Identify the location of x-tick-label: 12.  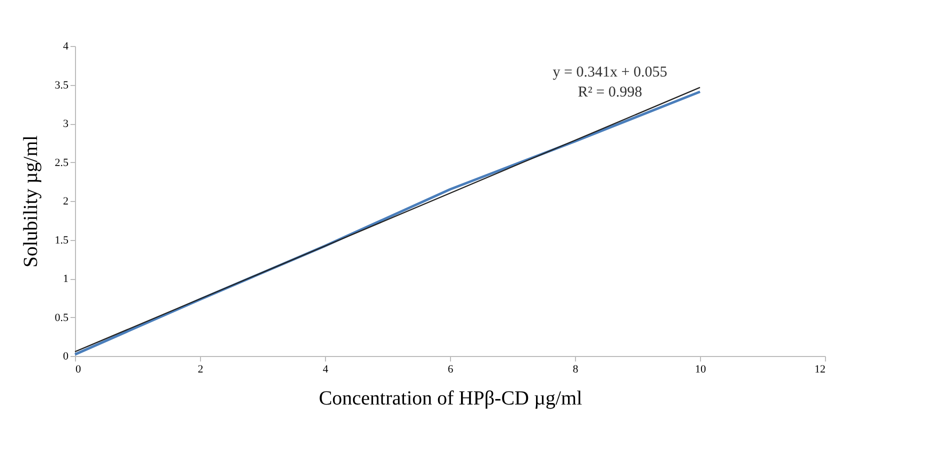
(820, 370).